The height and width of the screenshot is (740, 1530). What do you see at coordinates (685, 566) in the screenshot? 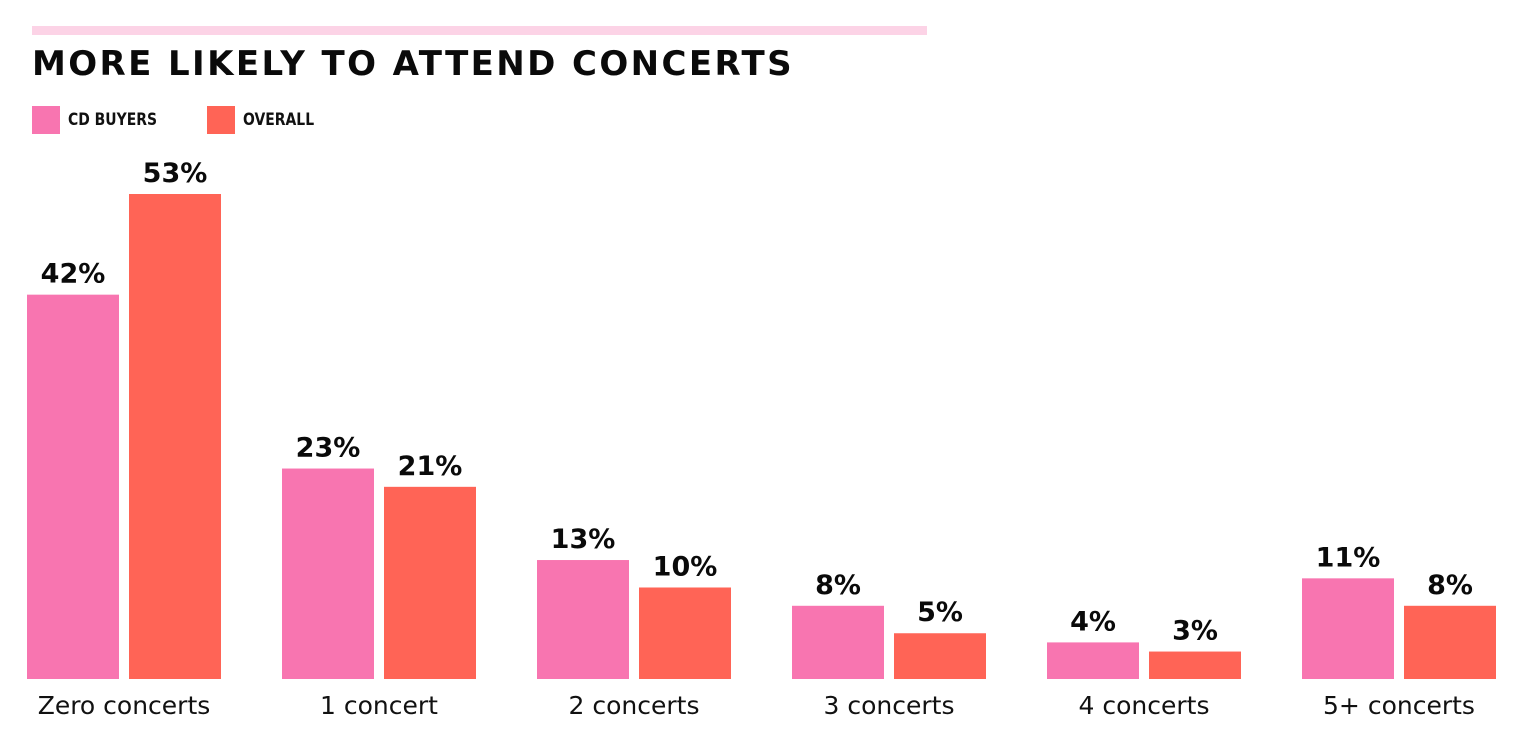
I see `value-label-overall-2-concerts: 10%` at bounding box center [685, 566].